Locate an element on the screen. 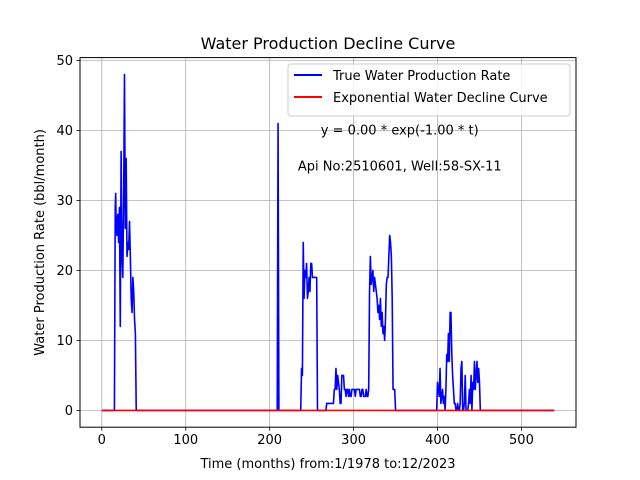 The image size is (640, 480). y-axis-label: Water Production Rate (bbl/month) is located at coordinates (40, 242).